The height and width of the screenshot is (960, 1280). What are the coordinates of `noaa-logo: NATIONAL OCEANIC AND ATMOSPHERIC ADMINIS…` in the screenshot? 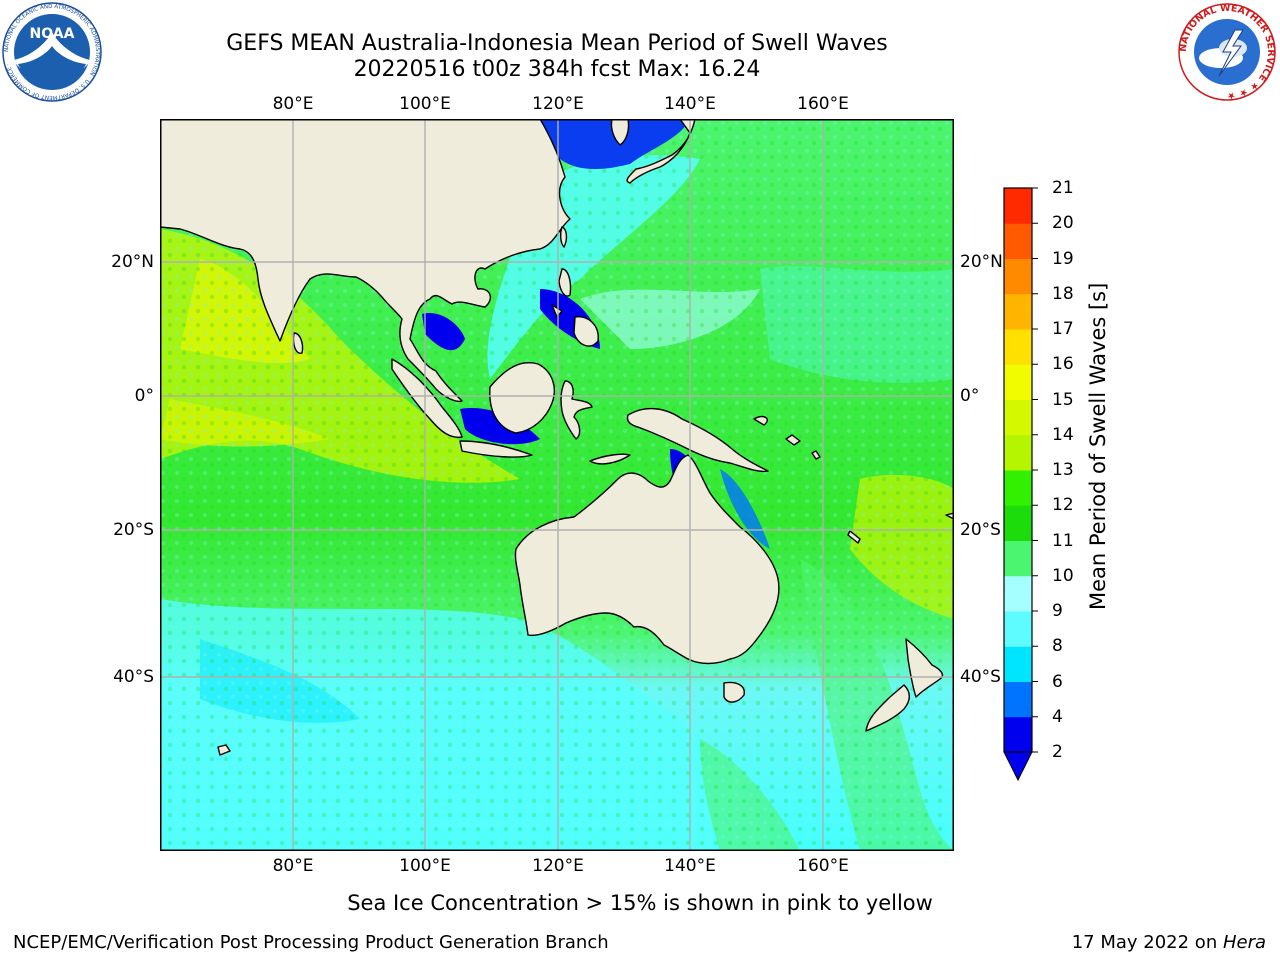 It's located at (52, 52).